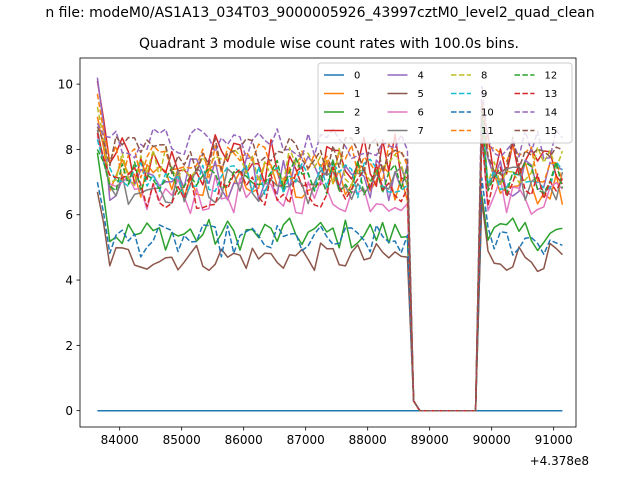  Describe the element at coordinates (551, 94) in the screenshot. I see `legend-label-13: 13` at that location.